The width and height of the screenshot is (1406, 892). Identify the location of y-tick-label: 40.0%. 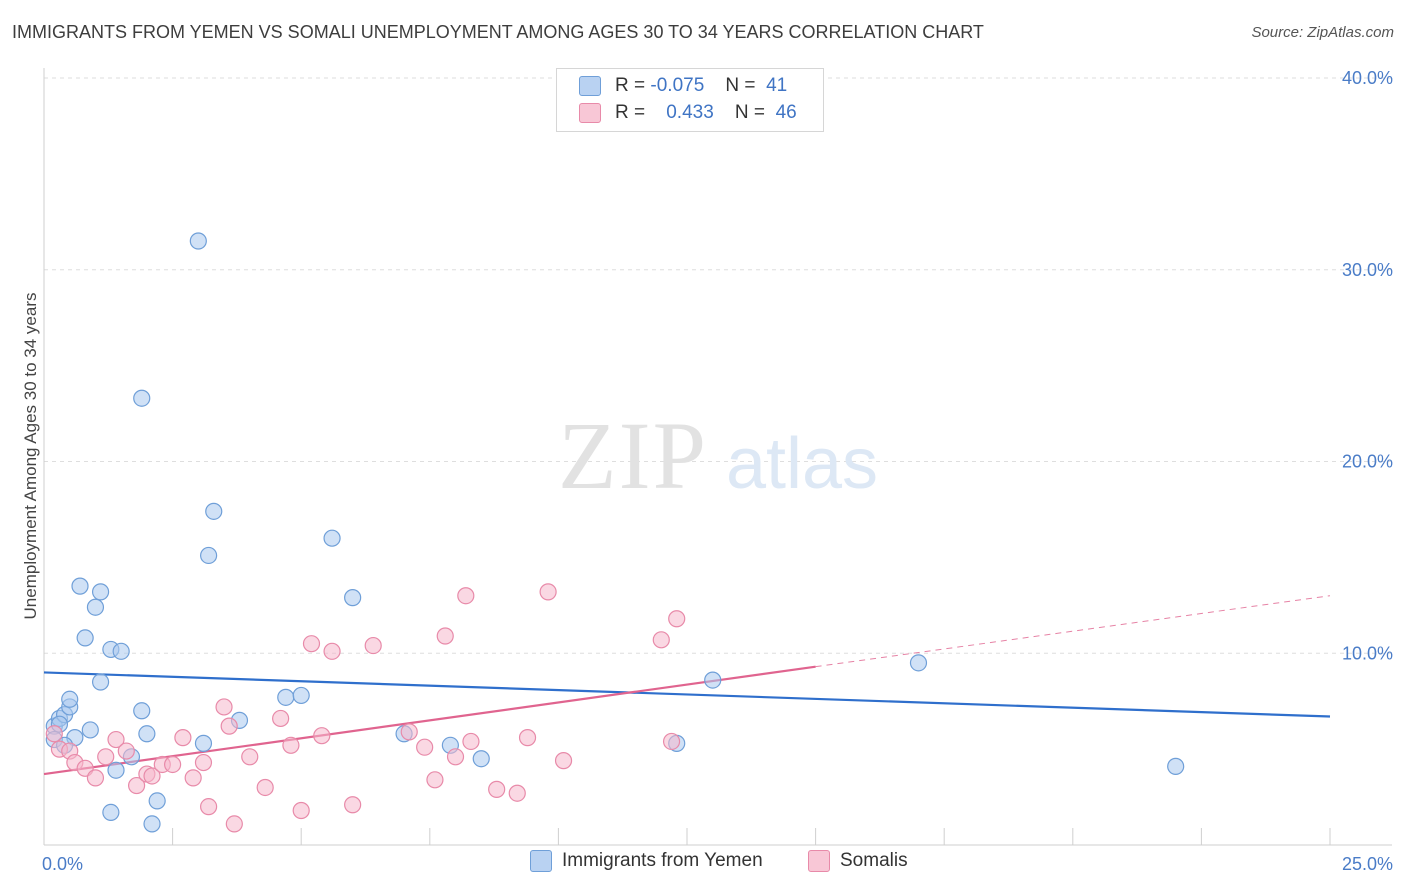
(1367, 78).